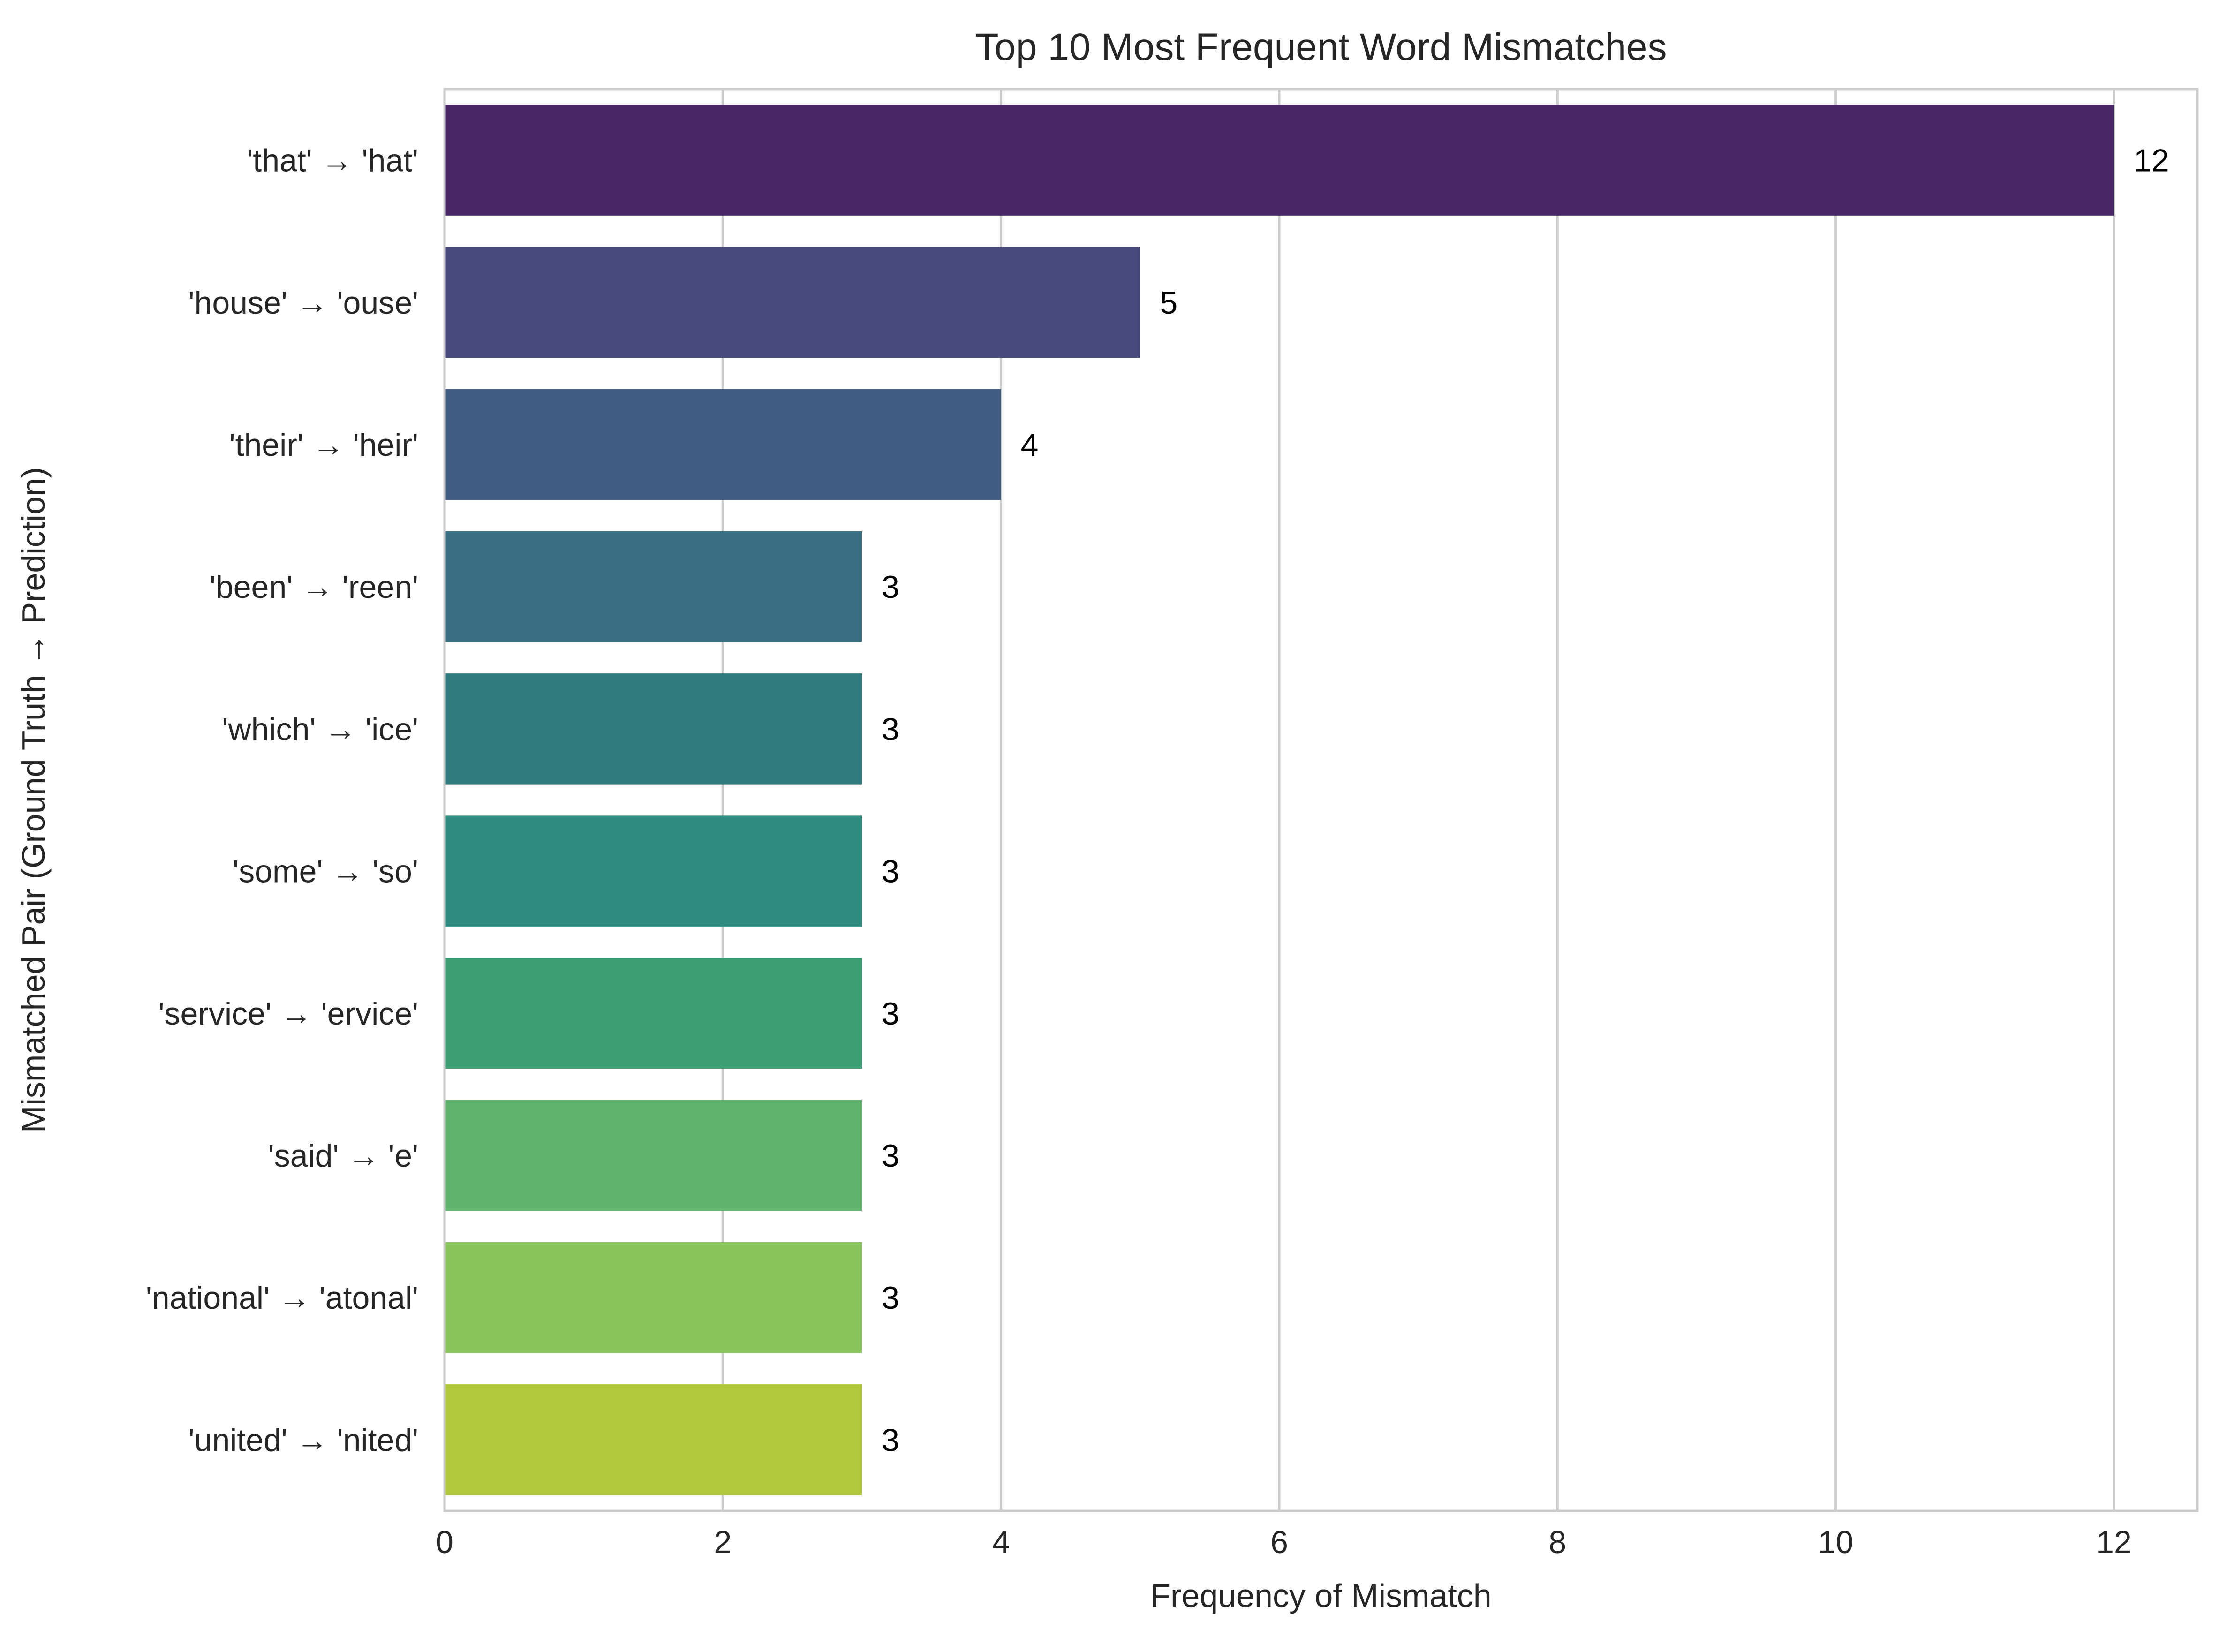 The width and height of the screenshot is (2219, 1652). I want to click on data-label: 12, so click(2152, 161).